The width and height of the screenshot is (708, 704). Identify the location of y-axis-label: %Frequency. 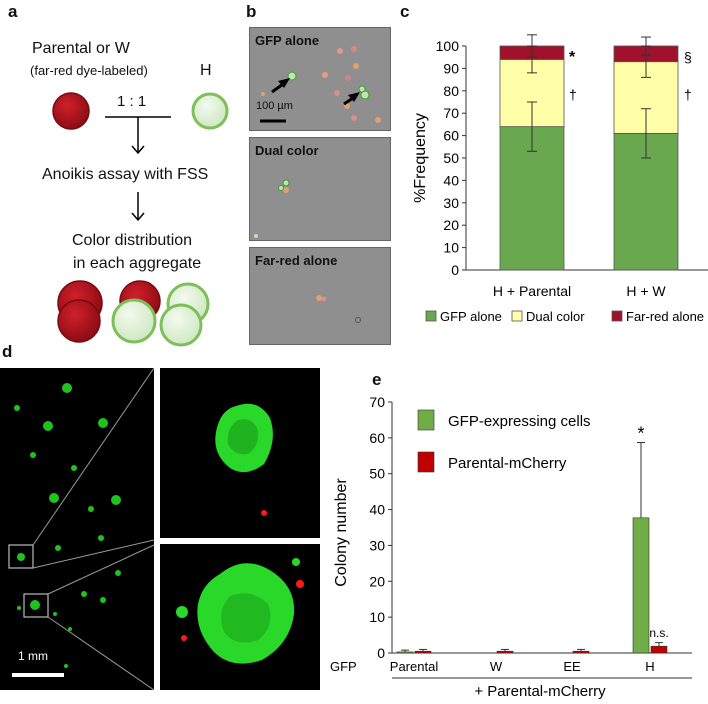
(420, 158).